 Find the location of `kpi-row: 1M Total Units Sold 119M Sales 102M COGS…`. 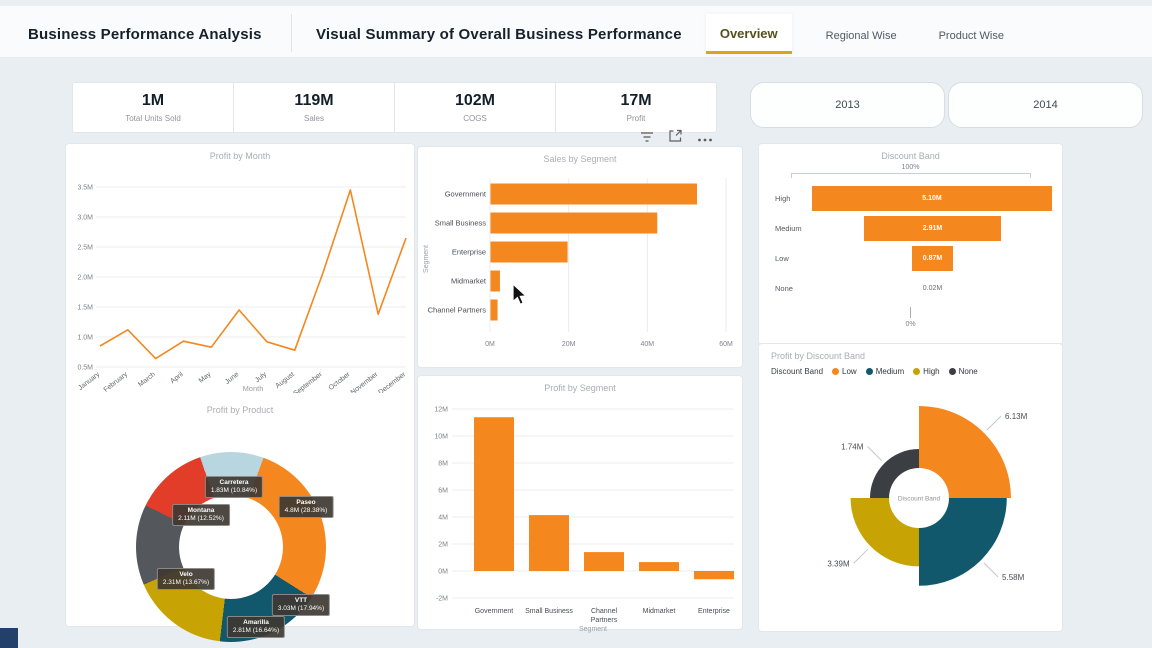

kpi-row: 1M Total Units Sold 119M Sales 102M COGS… is located at coordinates (394, 107).